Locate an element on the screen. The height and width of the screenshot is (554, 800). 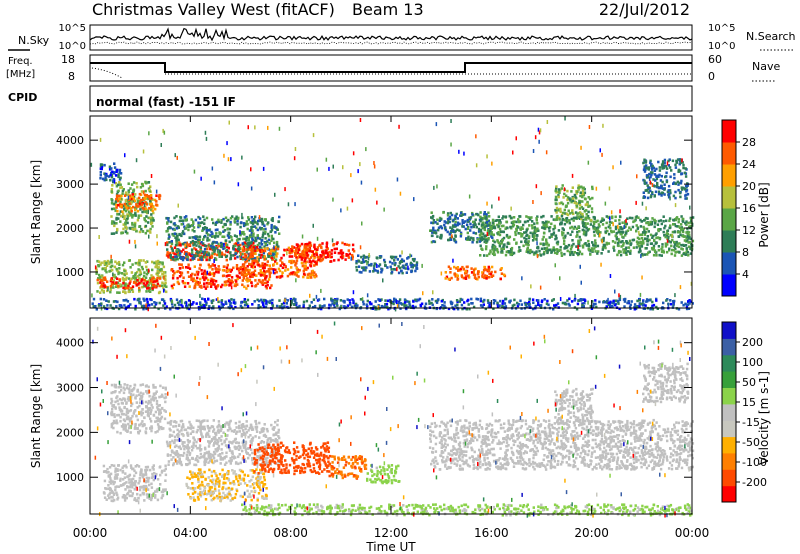
nsearch-trace is located at coordinates (391, 43).